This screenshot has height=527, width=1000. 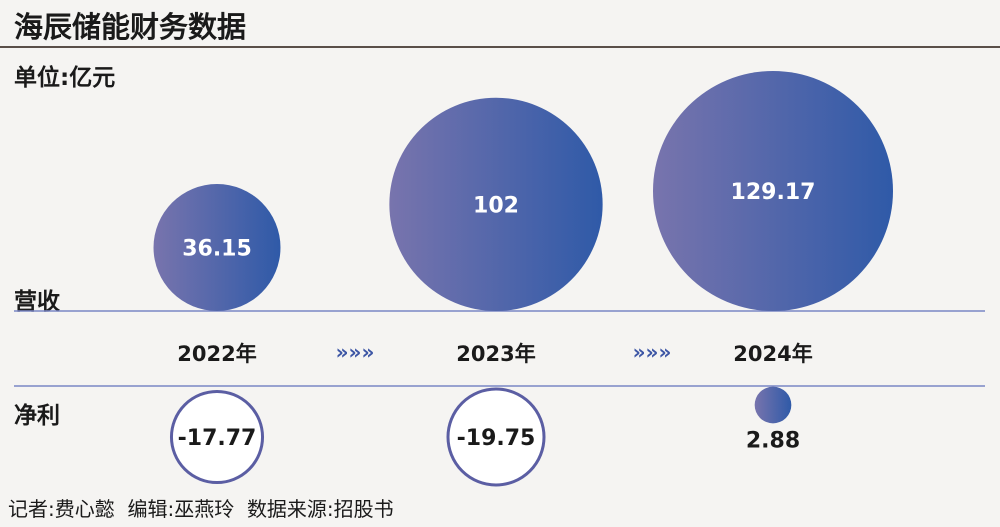 I want to click on separators: »»» »»», so click(x=504, y=352).